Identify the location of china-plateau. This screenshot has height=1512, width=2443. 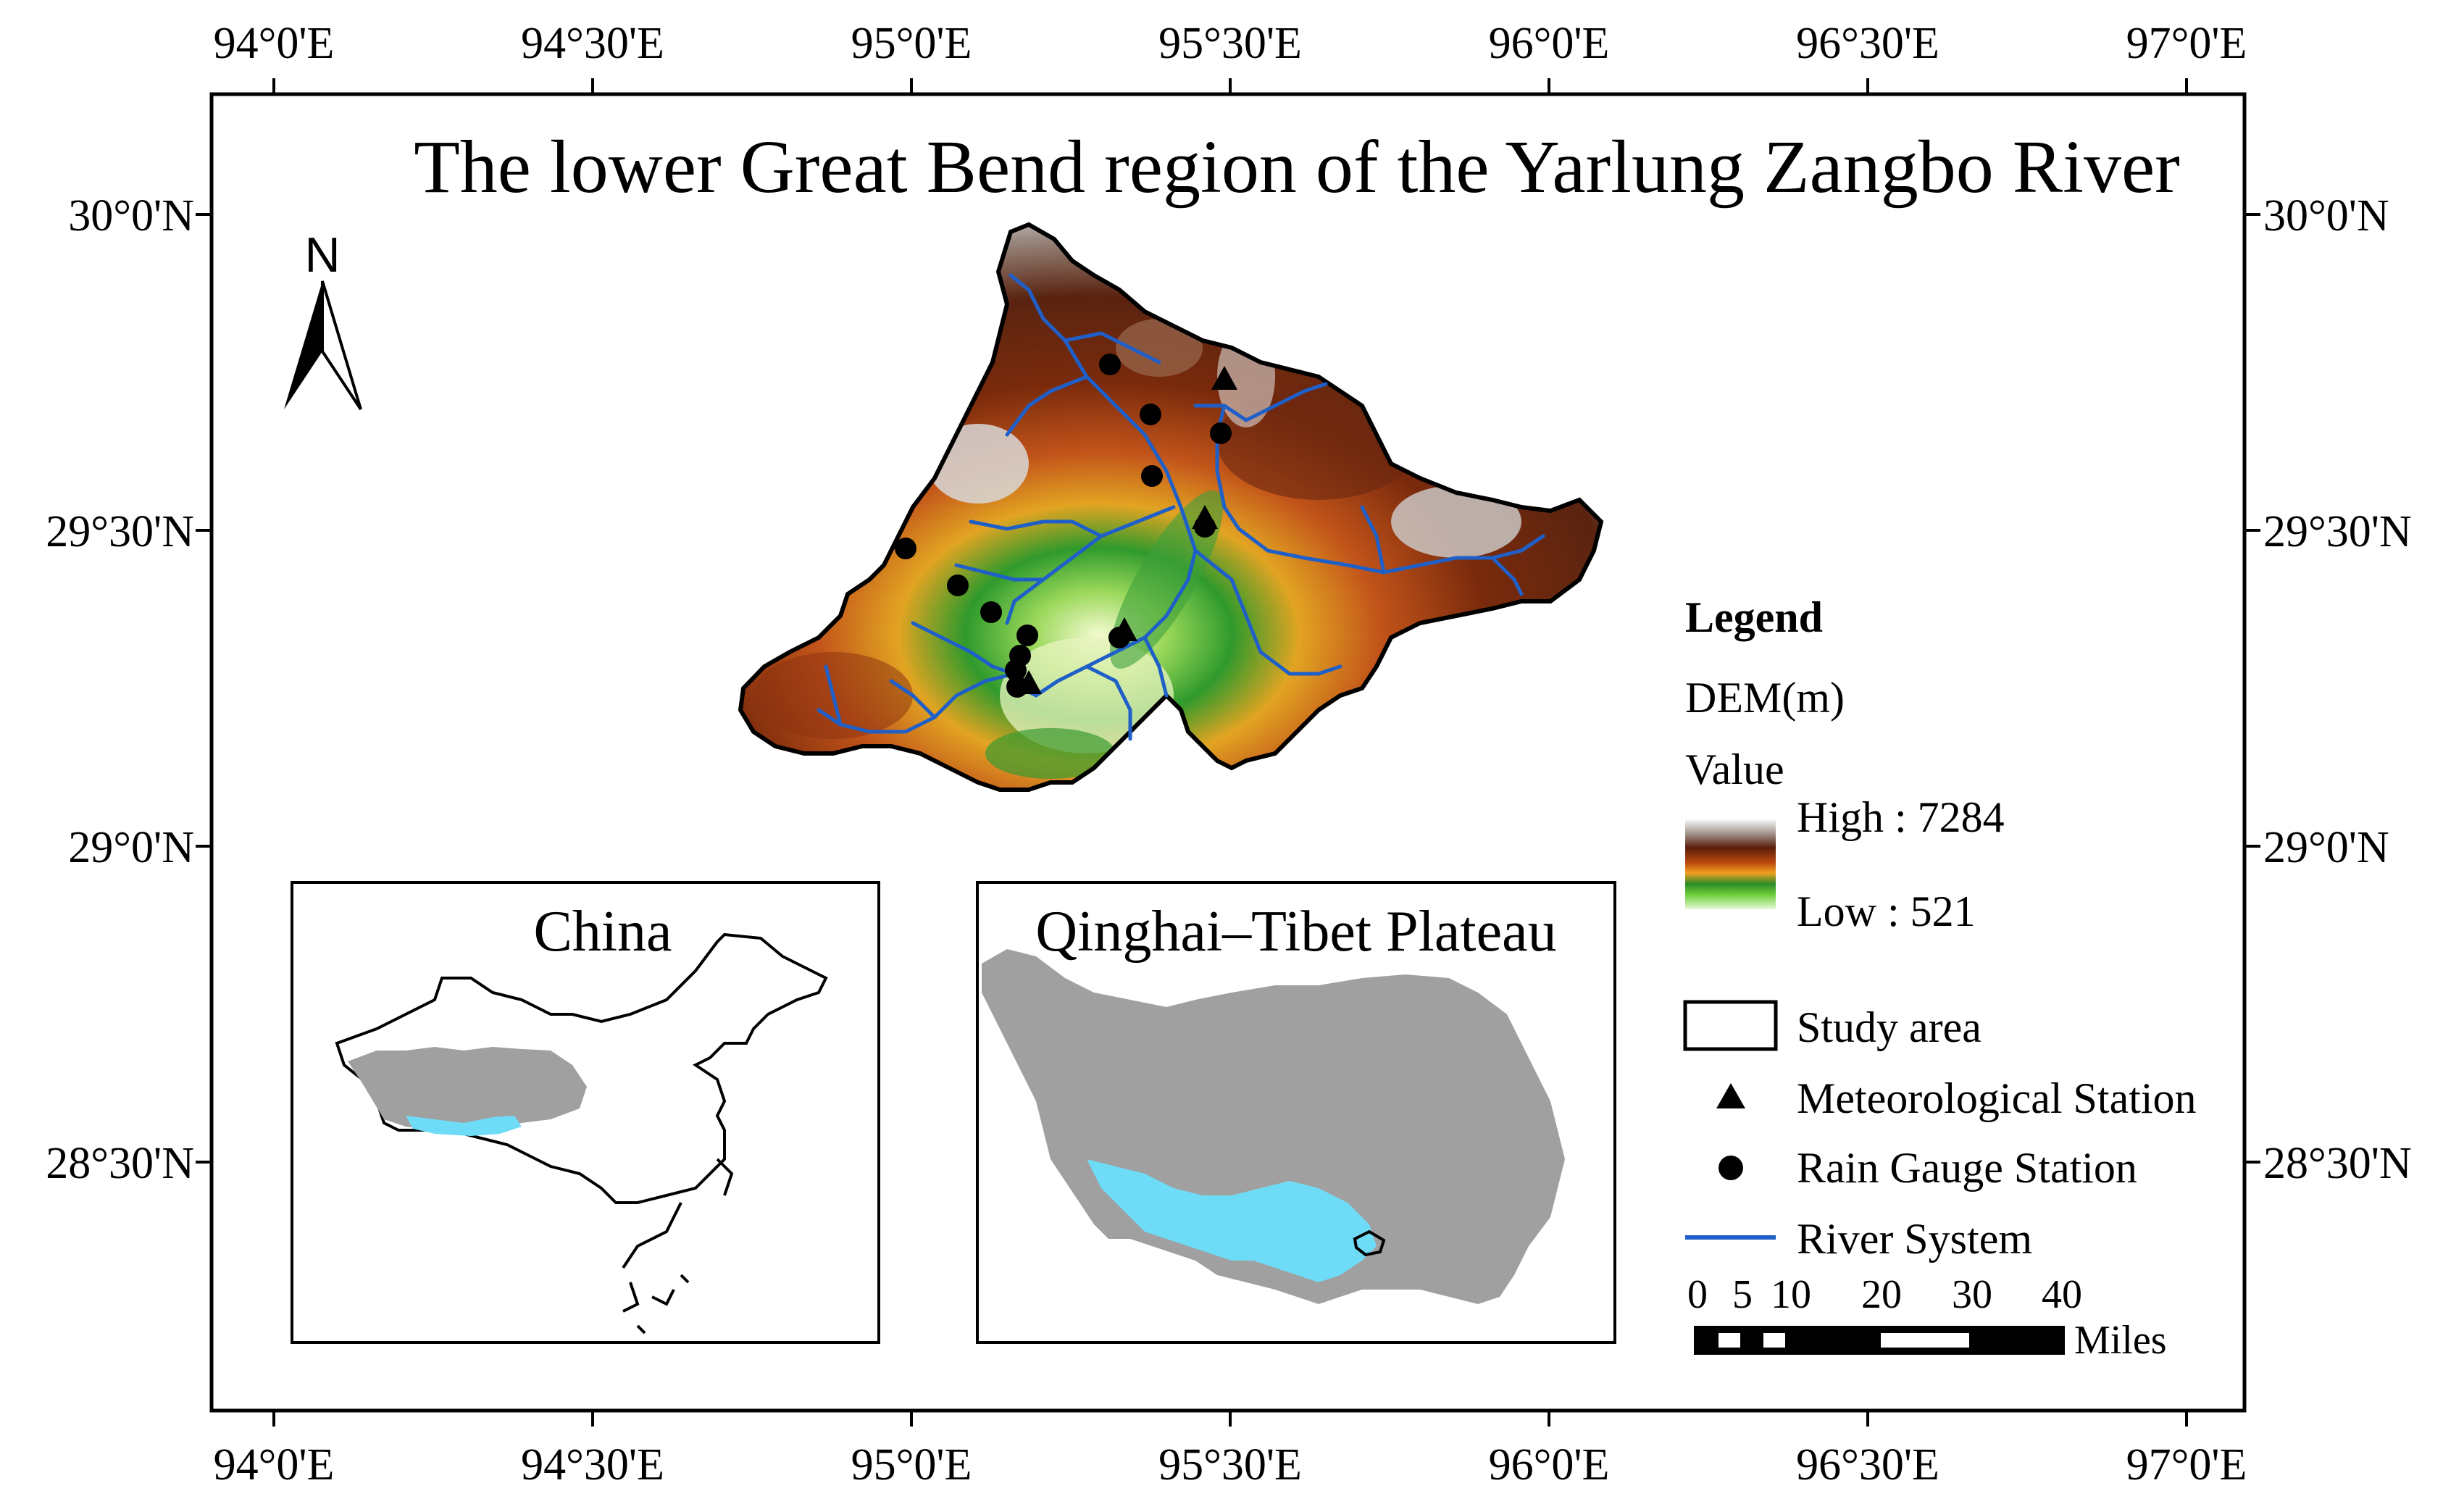
(467, 1088).